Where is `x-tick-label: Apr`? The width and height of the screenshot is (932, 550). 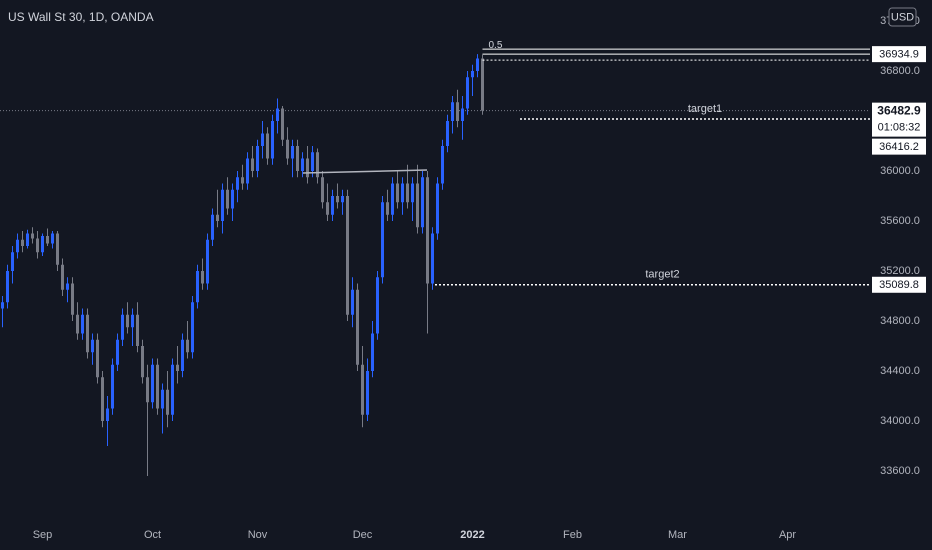
x-tick-label: Apr is located at coordinates (787, 535).